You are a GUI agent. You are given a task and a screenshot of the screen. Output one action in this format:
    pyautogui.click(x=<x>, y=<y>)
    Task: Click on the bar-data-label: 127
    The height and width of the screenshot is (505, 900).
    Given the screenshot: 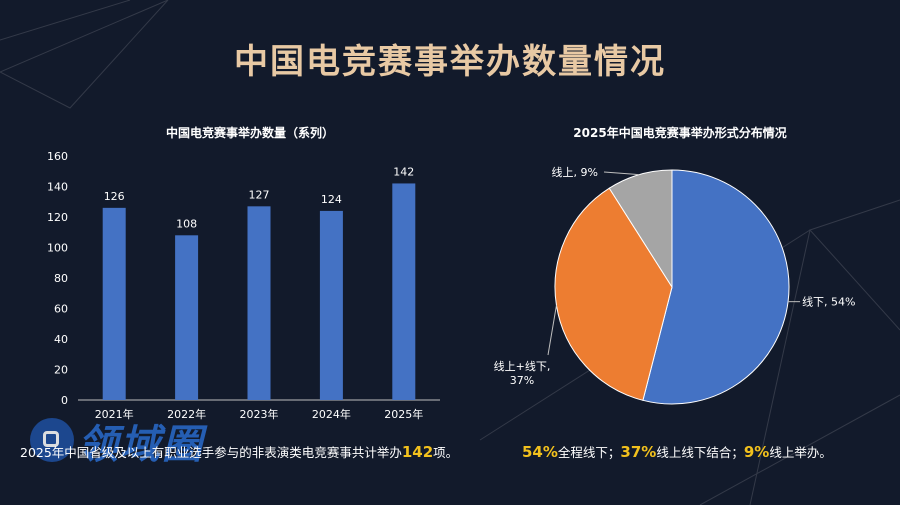 What is the action you would take?
    pyautogui.click(x=259, y=194)
    